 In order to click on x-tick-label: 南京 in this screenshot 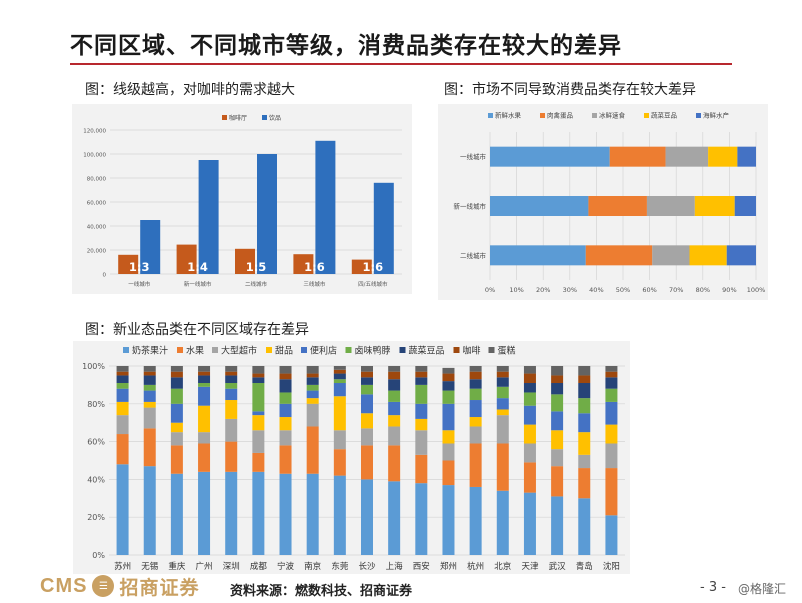, I will do `click(312, 566)`.